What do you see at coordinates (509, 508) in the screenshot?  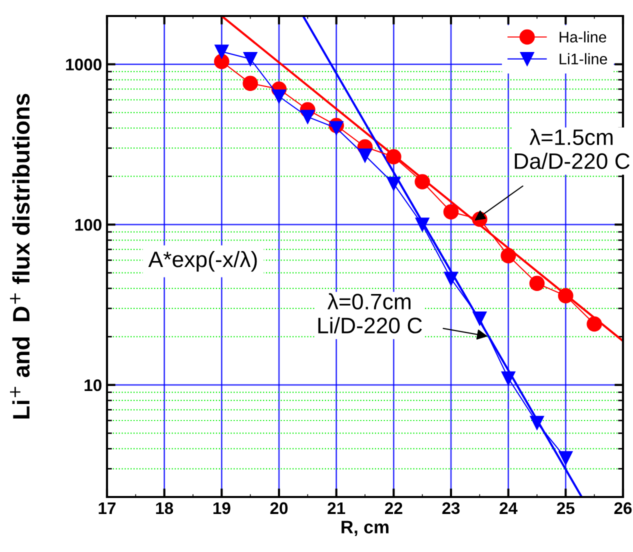 I see `x-tick-label: 24` at bounding box center [509, 508].